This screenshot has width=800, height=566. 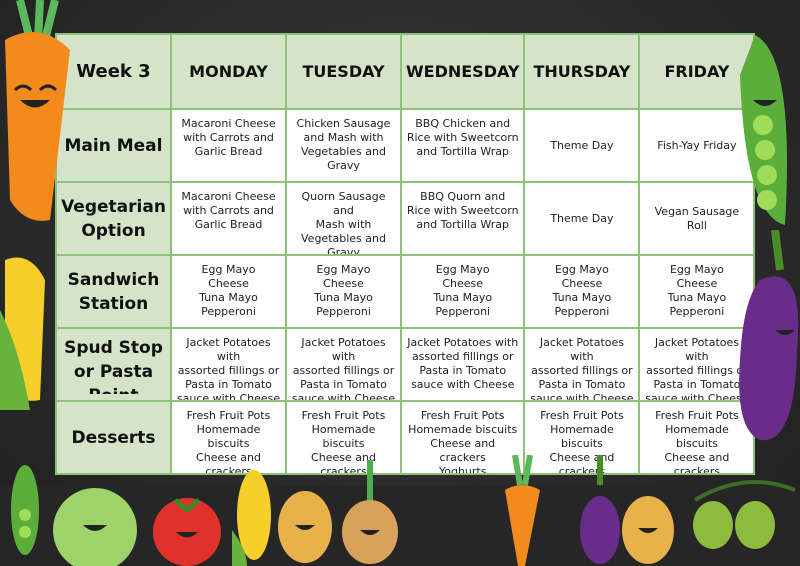 I want to click on menu-cell: Theme Day, so click(x=582, y=218).